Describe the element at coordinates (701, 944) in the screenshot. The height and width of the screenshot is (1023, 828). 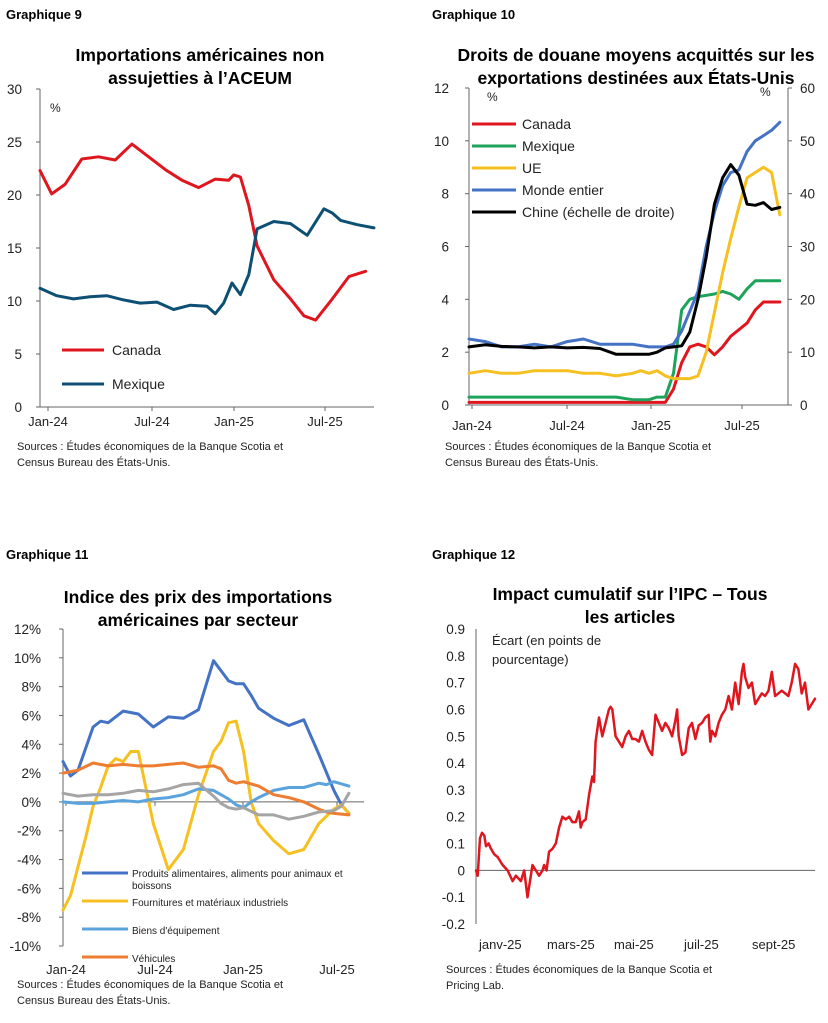
I see `x-tick-label: juil-25` at that location.